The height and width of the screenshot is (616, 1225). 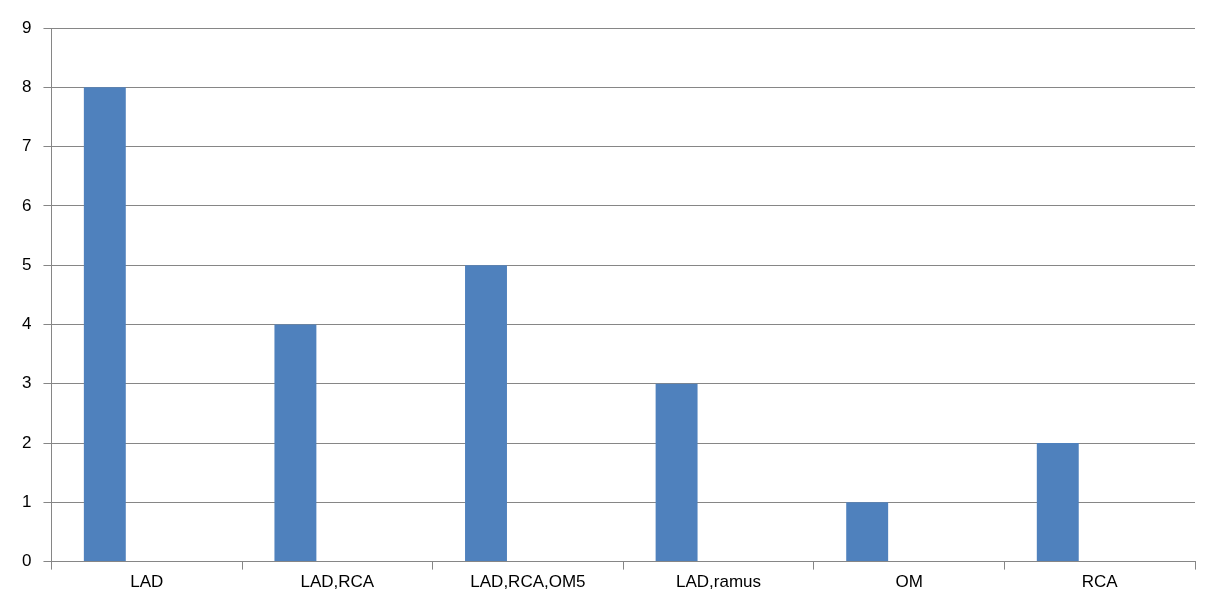 What do you see at coordinates (528, 582) in the screenshot?
I see `x-tick-label: LAD,RCA,OM5` at bounding box center [528, 582].